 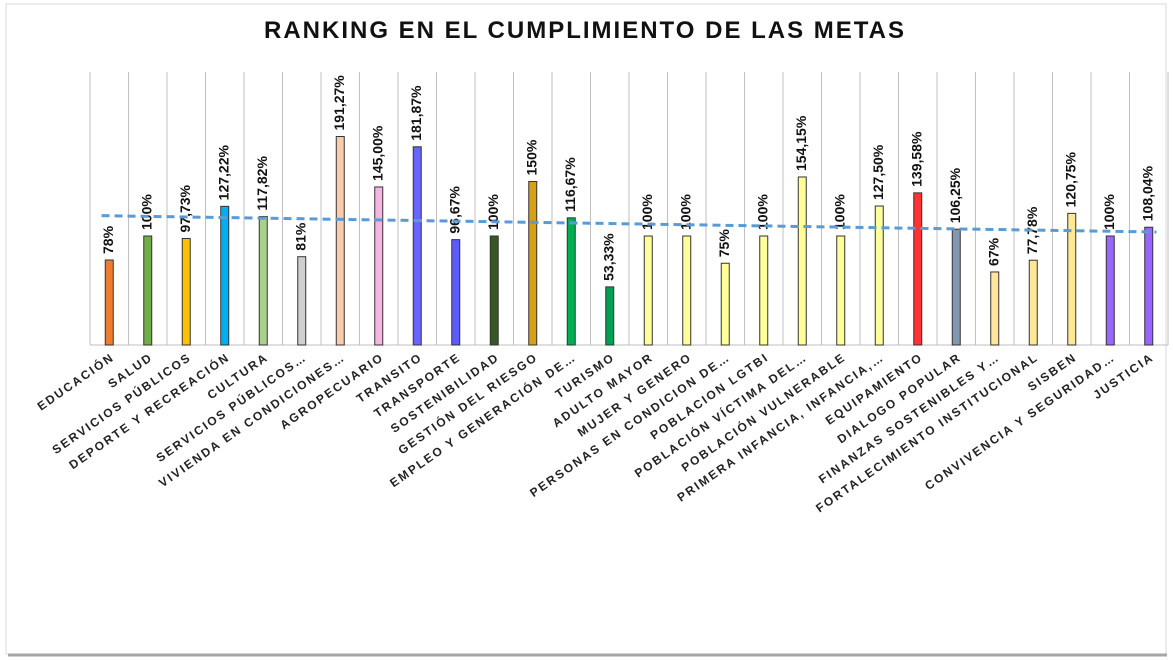 I want to click on value-label: 117,82%, so click(x=262, y=183).